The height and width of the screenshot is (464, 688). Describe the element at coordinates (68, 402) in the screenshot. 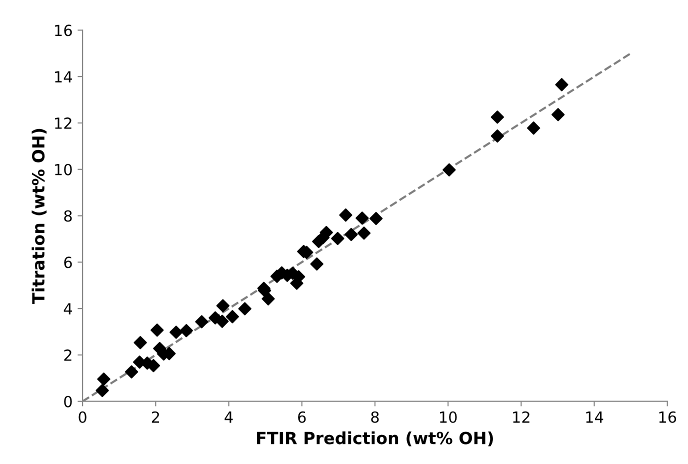

I see `y-tick-label: 0` at that location.